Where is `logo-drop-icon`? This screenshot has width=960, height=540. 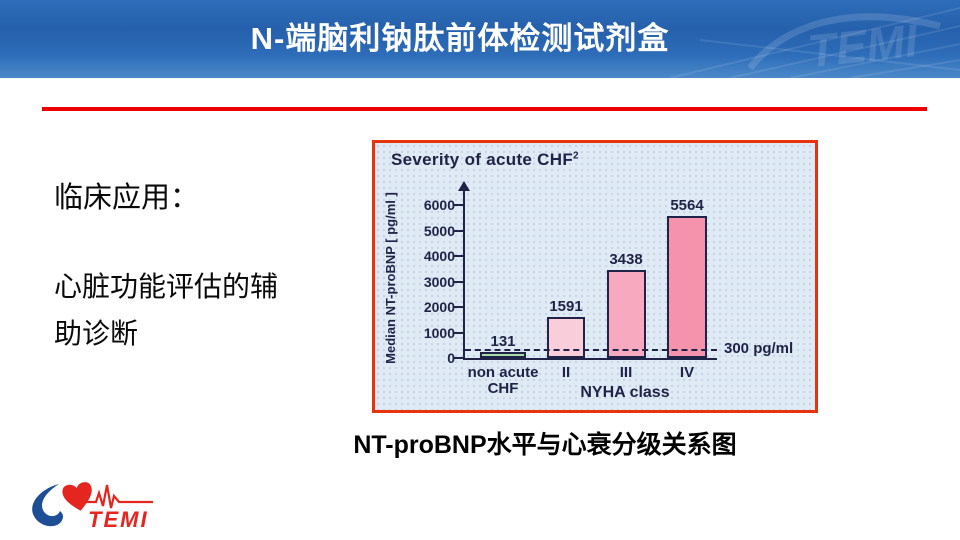
logo-drop-icon is located at coordinates (47, 505).